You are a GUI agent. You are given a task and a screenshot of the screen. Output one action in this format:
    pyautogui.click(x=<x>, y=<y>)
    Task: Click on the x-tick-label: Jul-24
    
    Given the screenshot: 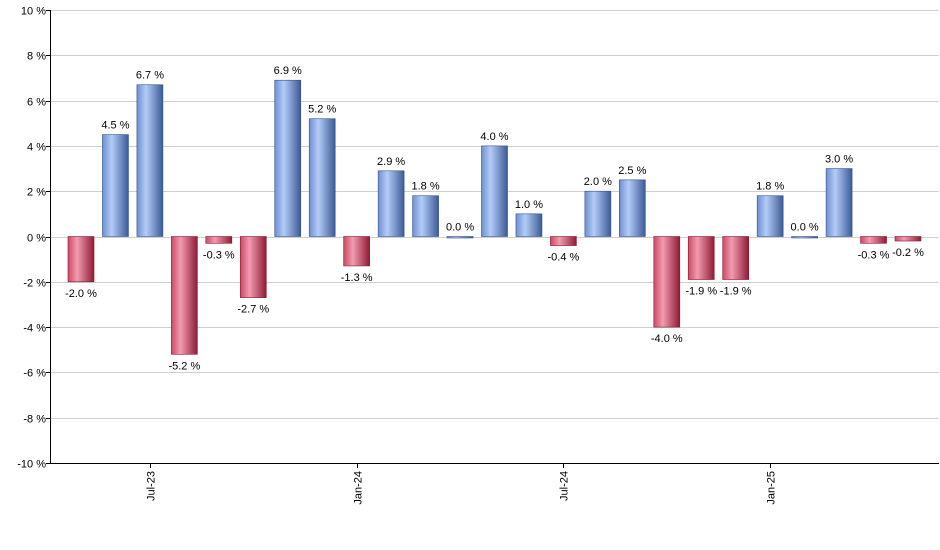 What is the action you would take?
    pyautogui.click(x=565, y=486)
    